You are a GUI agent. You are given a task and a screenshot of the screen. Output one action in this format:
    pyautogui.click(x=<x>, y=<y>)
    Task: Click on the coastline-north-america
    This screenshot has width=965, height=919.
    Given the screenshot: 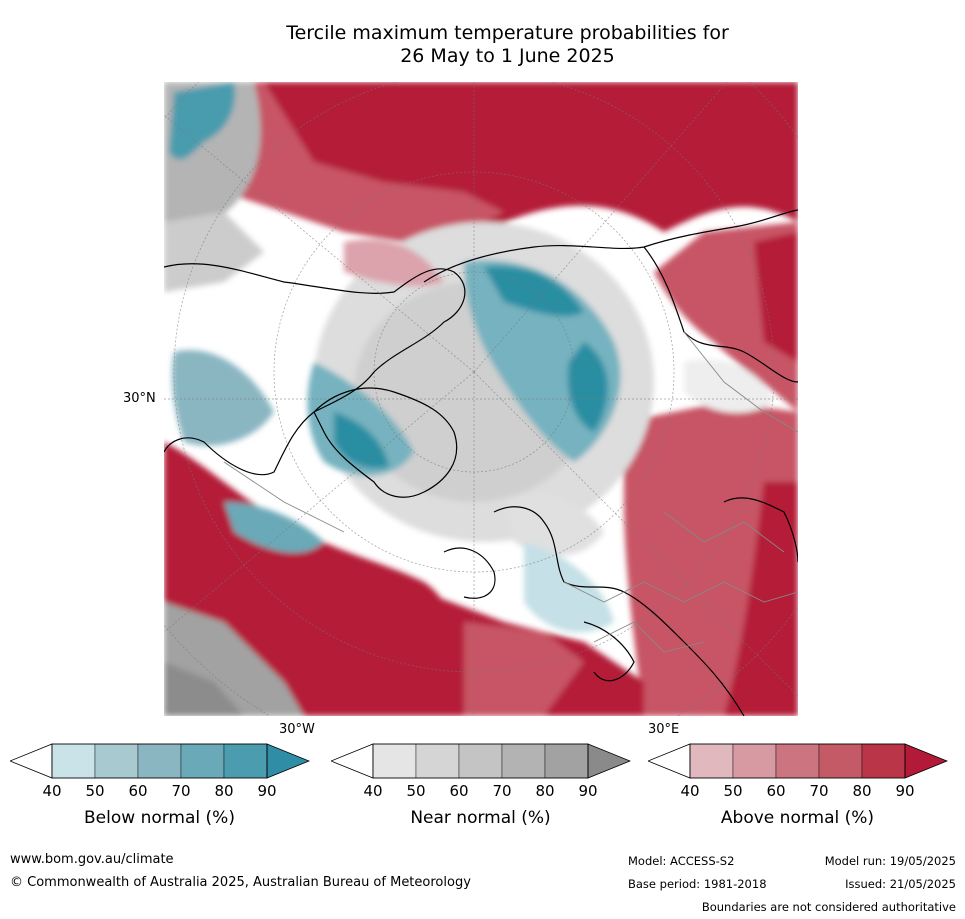 What is the action you would take?
    pyautogui.click(x=315, y=369)
    